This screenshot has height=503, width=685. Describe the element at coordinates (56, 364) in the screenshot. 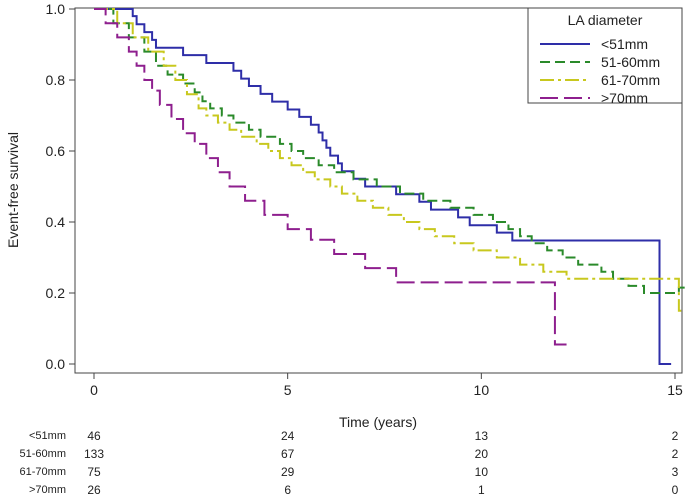

I see `y-tick-label: 0.0` at that location.